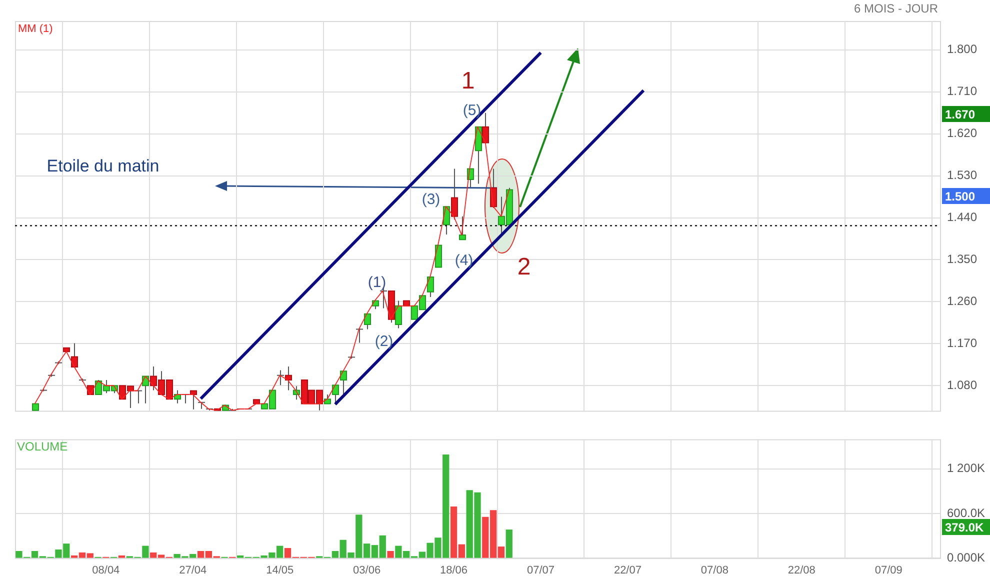 The image size is (990, 580). I want to click on text: 1.500, so click(960, 196).